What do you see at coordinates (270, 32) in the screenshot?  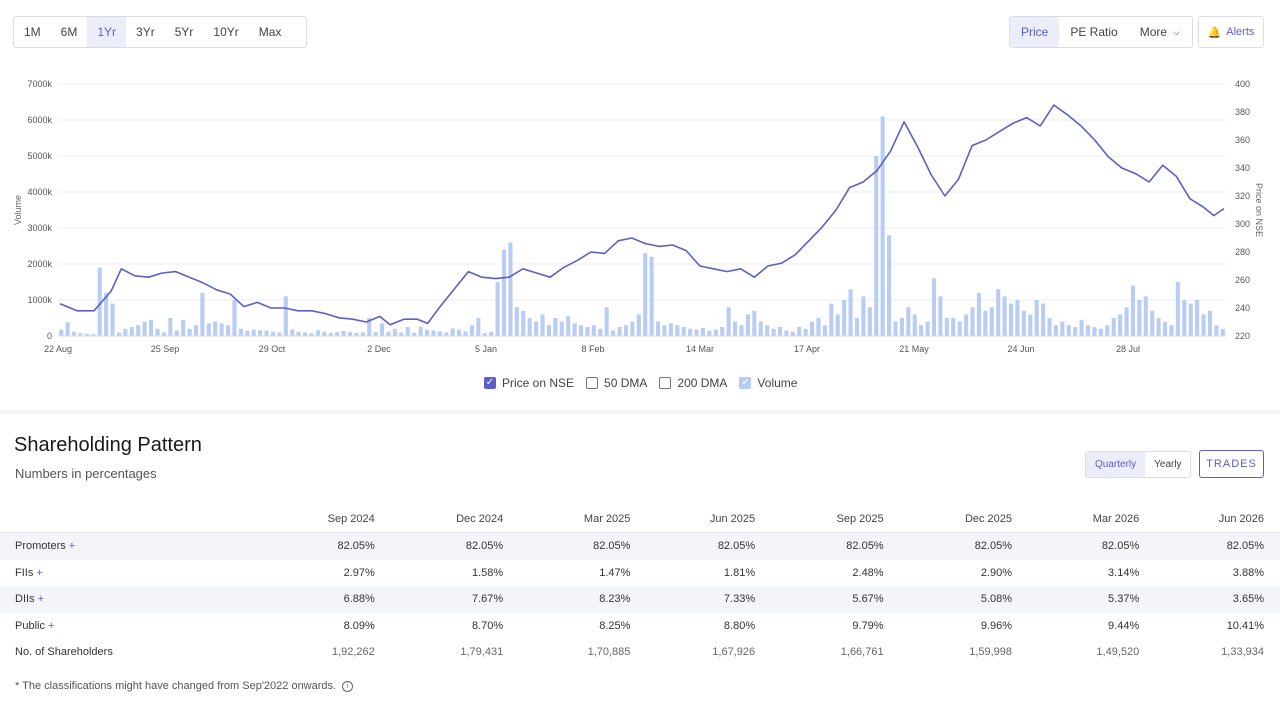 I see `range-button-max: Max` at bounding box center [270, 32].